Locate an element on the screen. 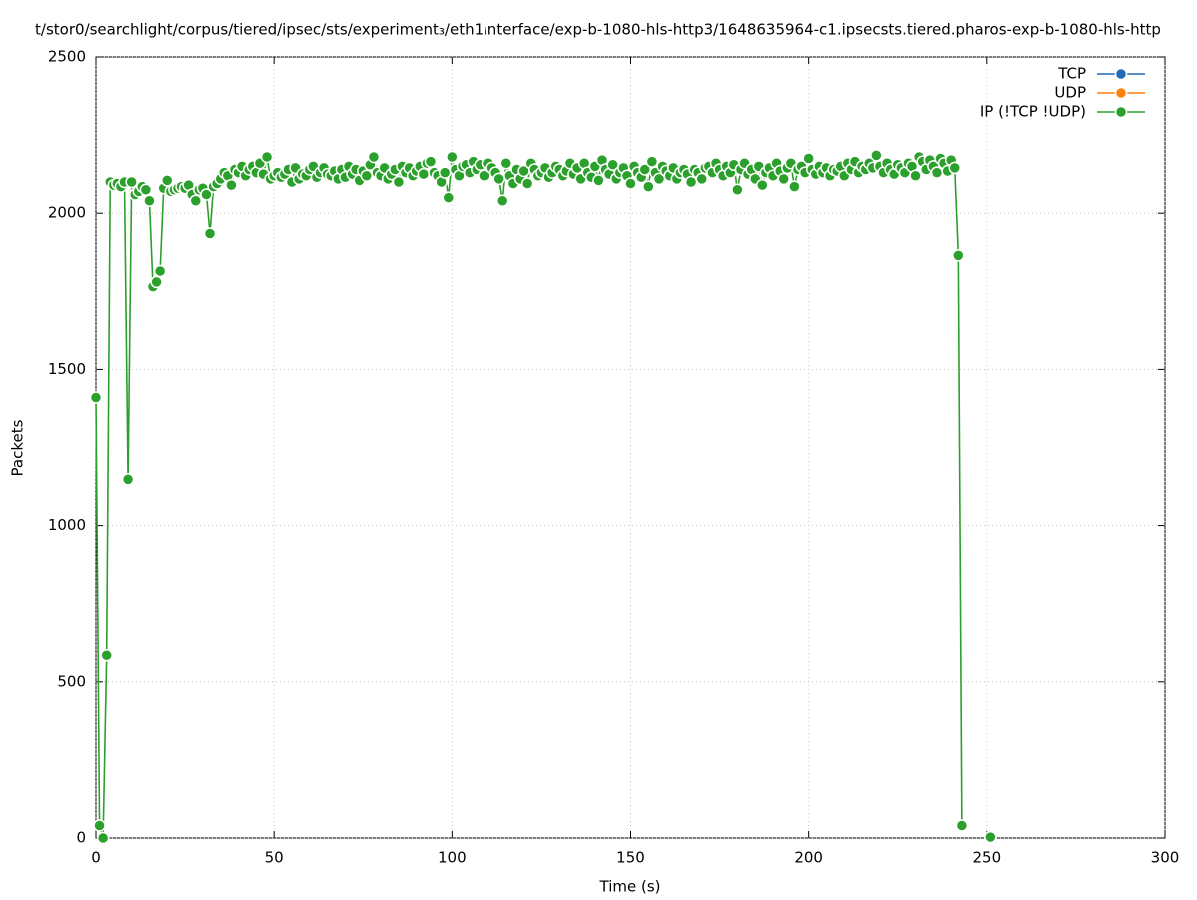 The image size is (1197, 900). x-axis-label: Time (s) is located at coordinates (630, 887).